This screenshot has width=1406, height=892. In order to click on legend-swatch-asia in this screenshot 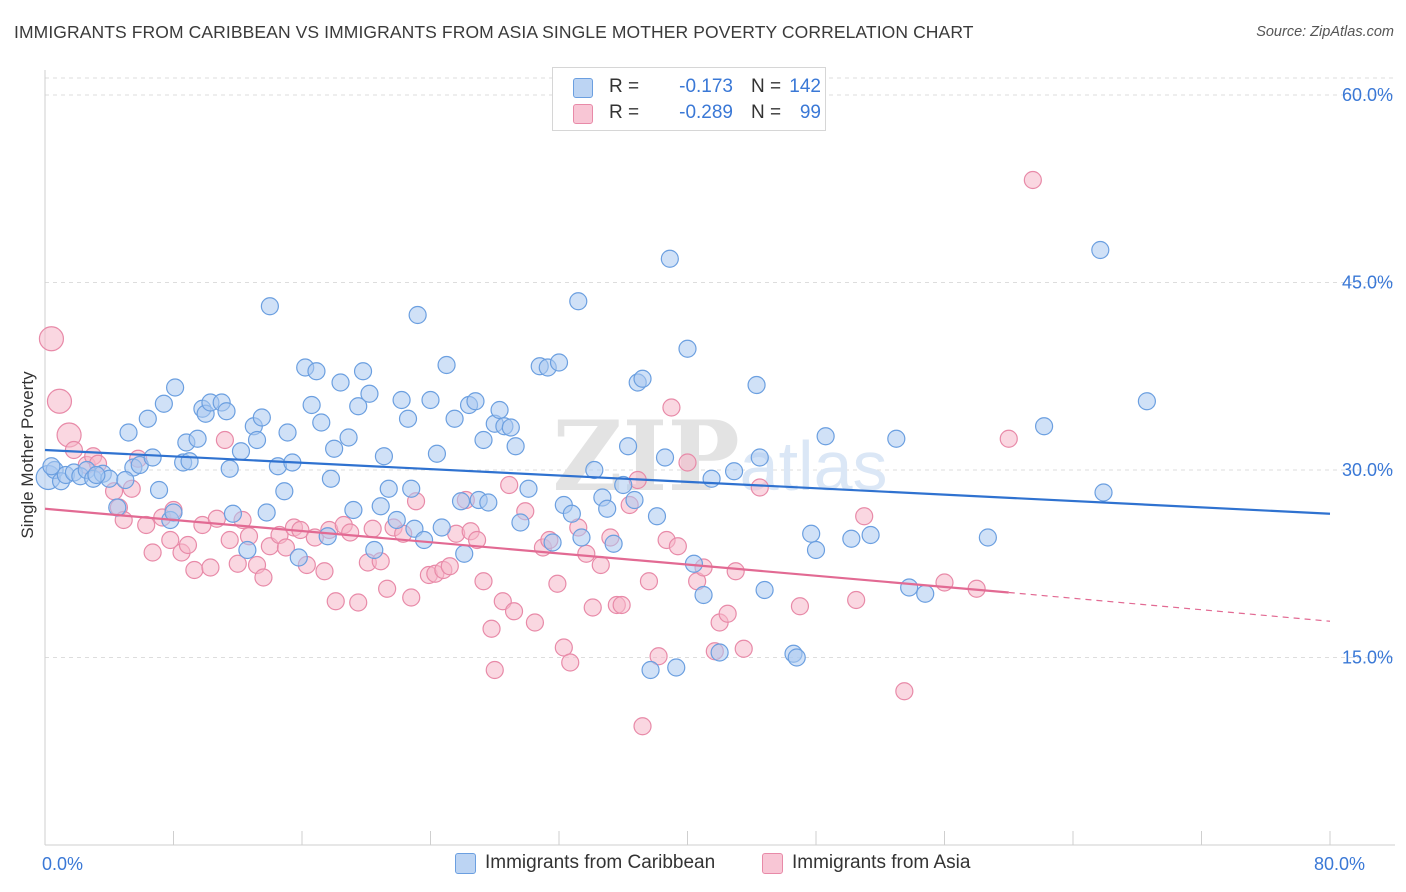, I will do `click(772, 863)`.